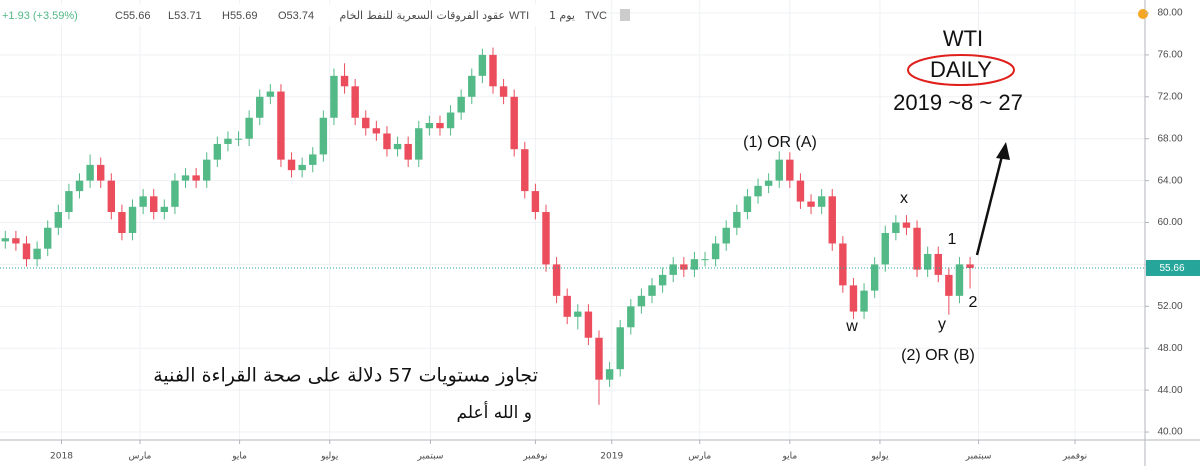 This screenshot has width=1200, height=466. What do you see at coordinates (958, 102) in the screenshot?
I see `annotation-date: 2019 ~8 ~ 27` at bounding box center [958, 102].